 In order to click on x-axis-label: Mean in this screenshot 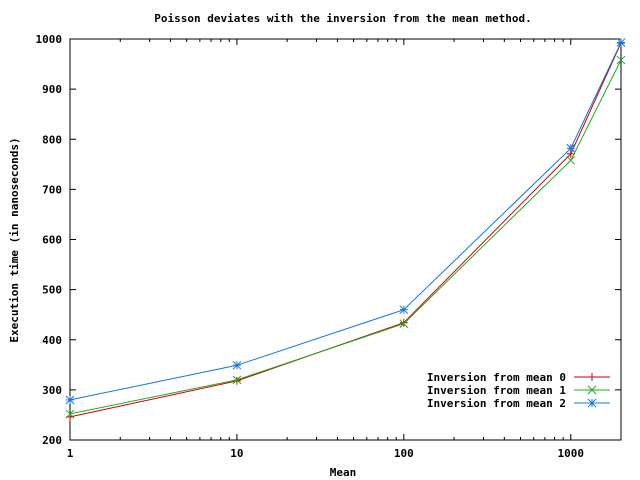, I will do `click(343, 472)`.